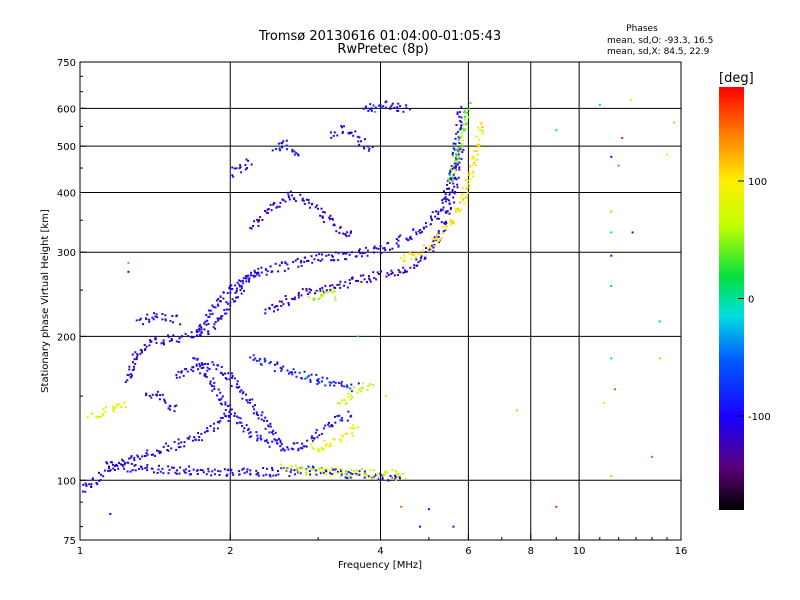 This screenshot has height=600, width=800. Describe the element at coordinates (66, 109) in the screenshot. I see `y-tick-label: 600` at that location.